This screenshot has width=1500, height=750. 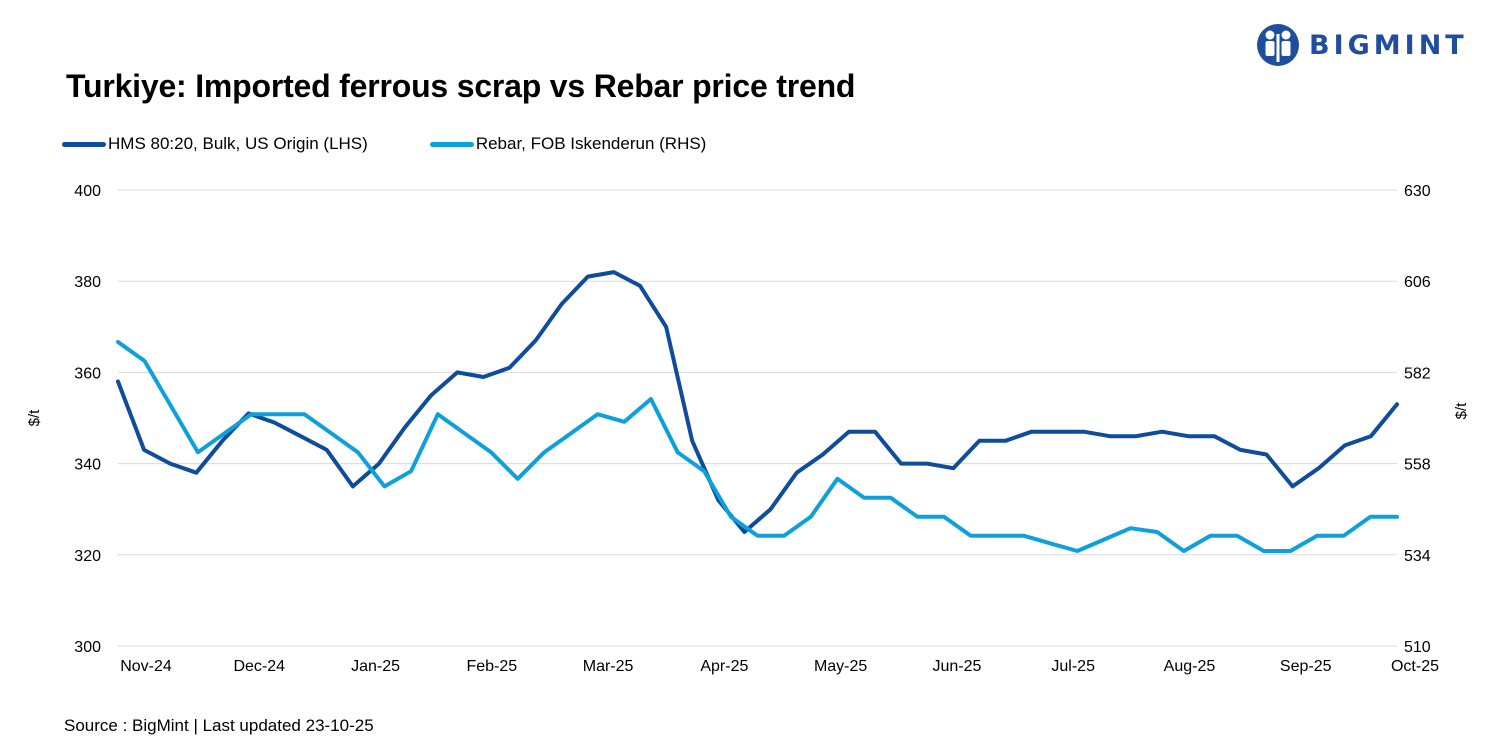 What do you see at coordinates (84, 144) in the screenshot?
I see `legend-swatch-hms` at bounding box center [84, 144].